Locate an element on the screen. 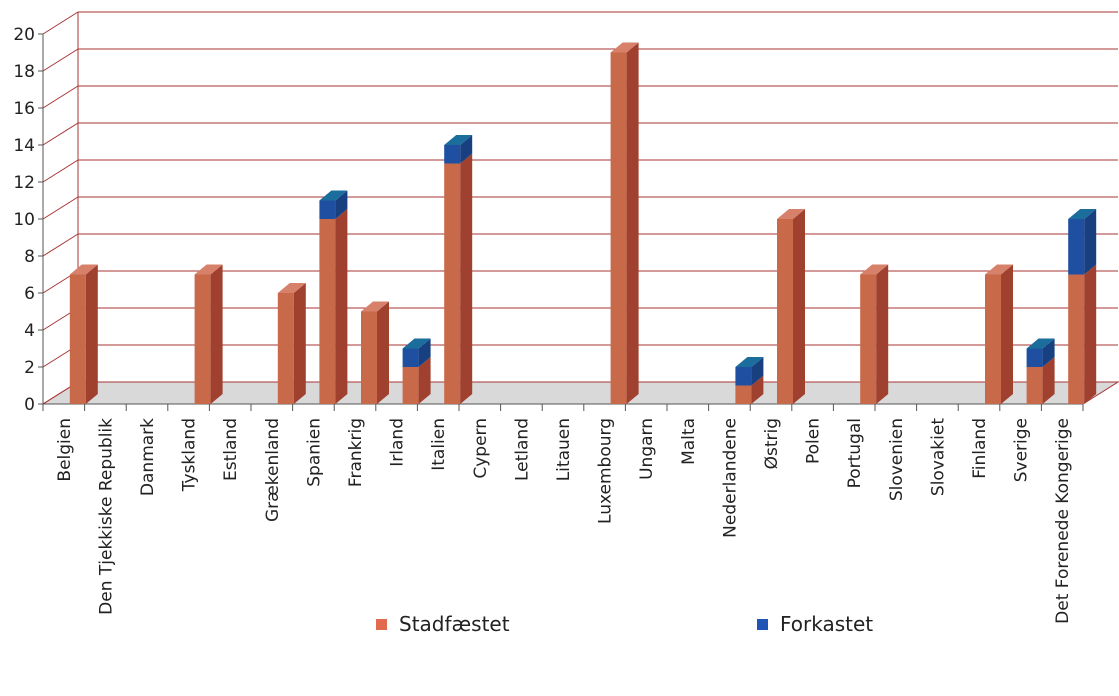 The height and width of the screenshot is (696, 1119). x-tick-label: Polen is located at coordinates (814, 441).